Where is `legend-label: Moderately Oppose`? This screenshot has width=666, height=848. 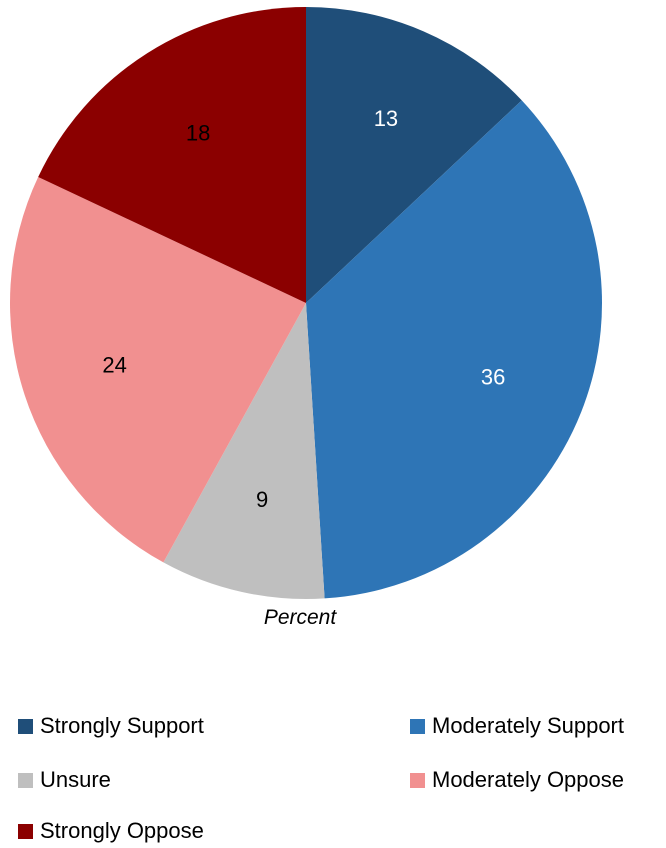 legend-label: Moderately Oppose is located at coordinates (528, 779).